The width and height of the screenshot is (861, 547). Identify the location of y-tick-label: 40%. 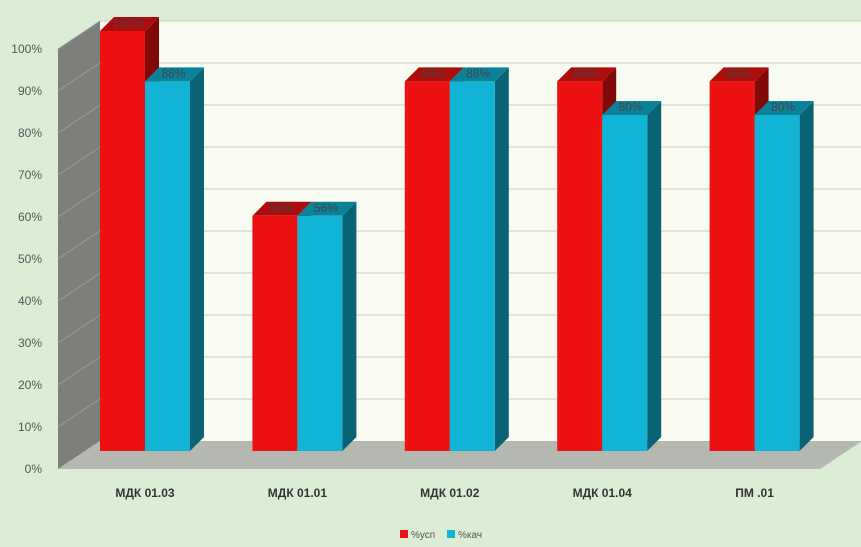
(30, 301).